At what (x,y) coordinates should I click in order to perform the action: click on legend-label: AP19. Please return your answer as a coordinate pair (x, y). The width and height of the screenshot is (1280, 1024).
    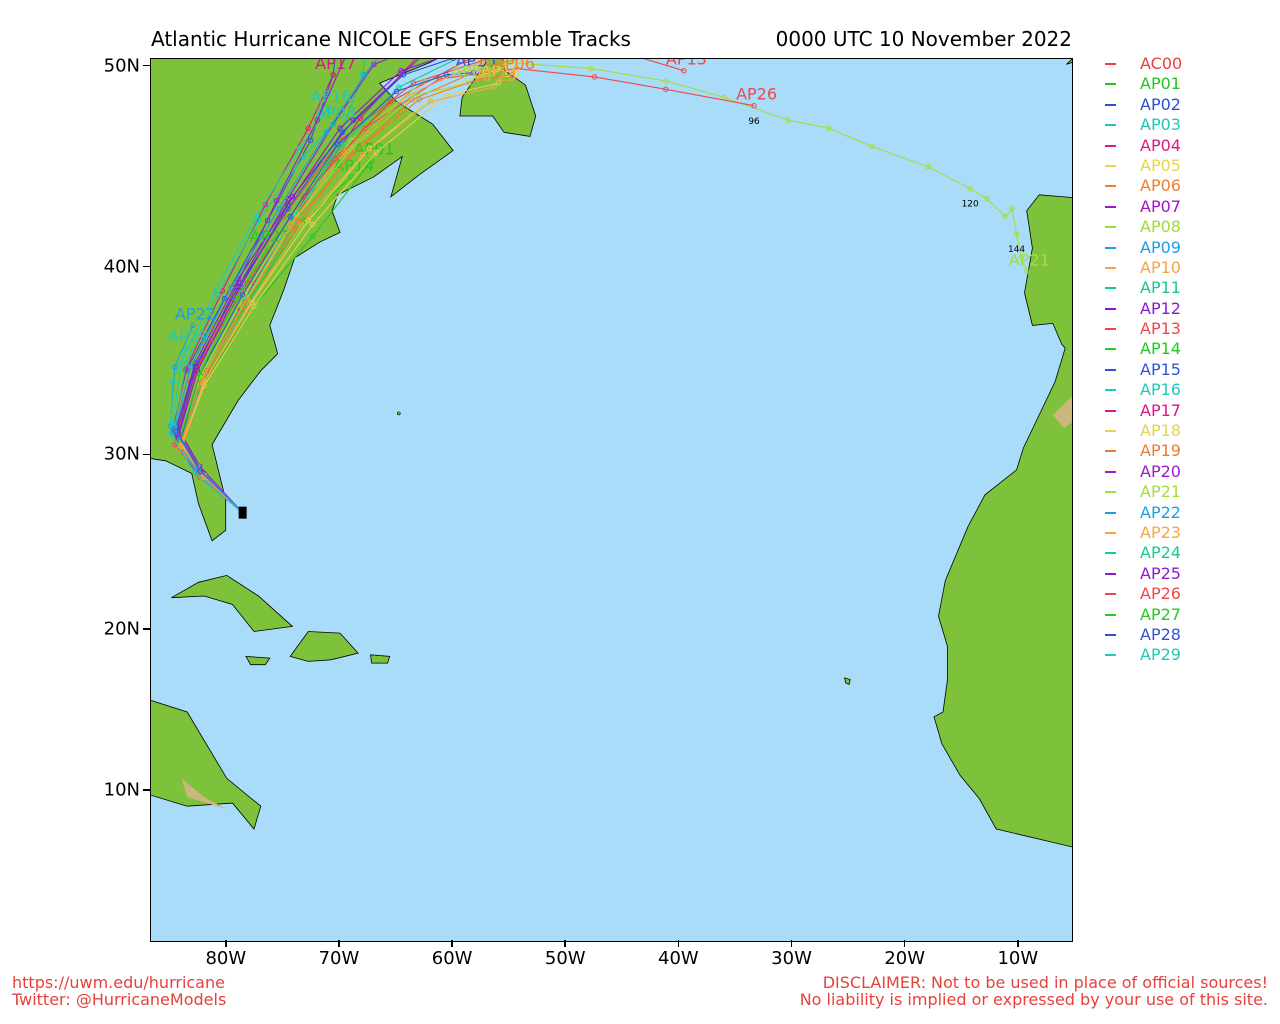
    Looking at the image, I should click on (1160, 451).